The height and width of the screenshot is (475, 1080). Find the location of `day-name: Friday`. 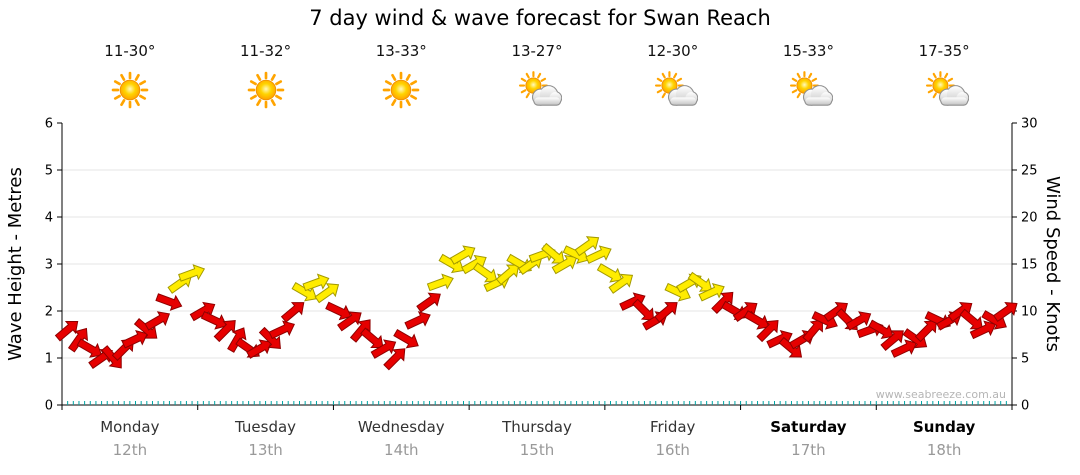

day-name: Friday is located at coordinates (672, 427).